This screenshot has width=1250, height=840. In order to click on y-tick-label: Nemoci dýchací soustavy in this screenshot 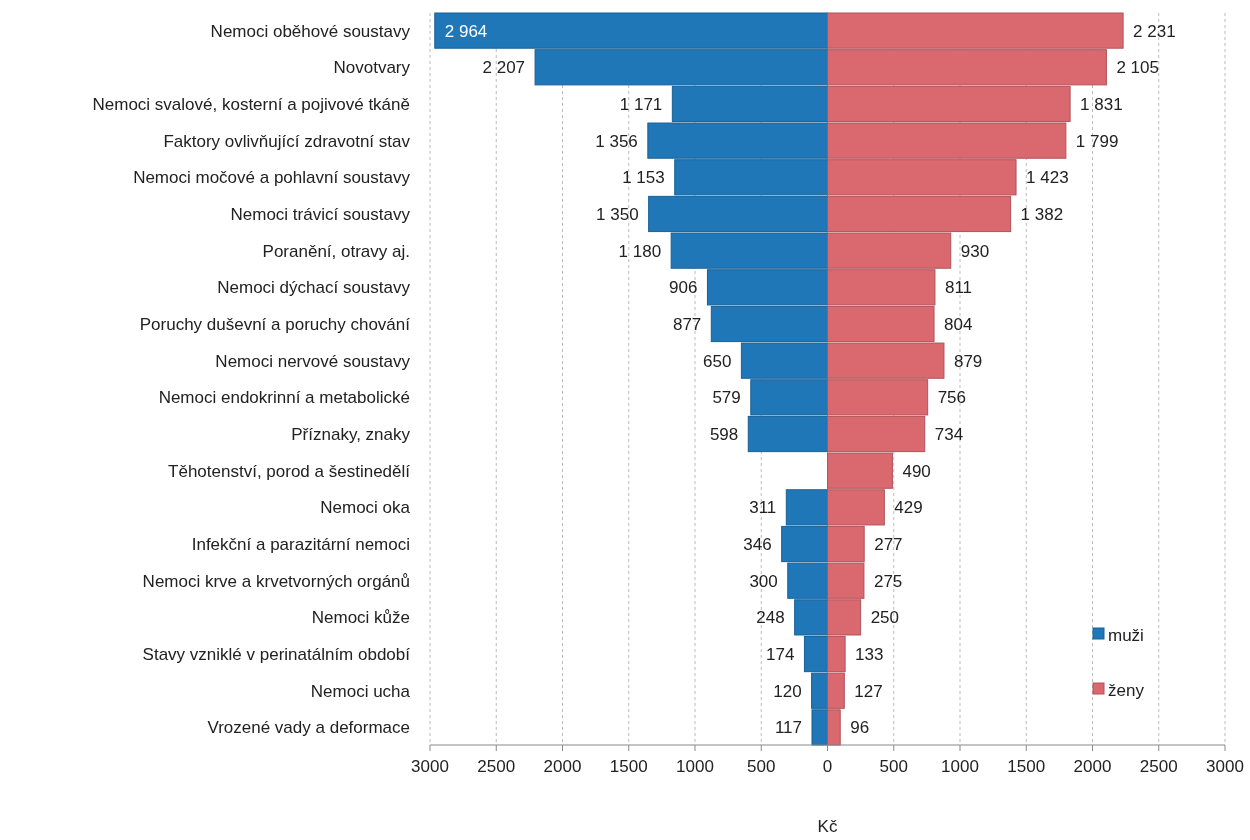, I will do `click(314, 288)`.